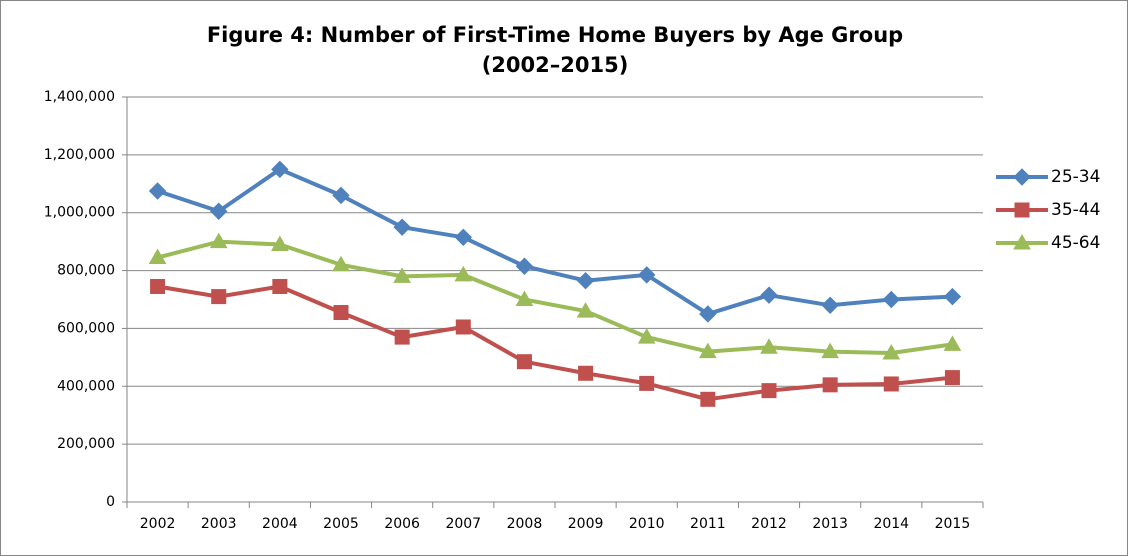 This screenshot has height=556, width=1128. I want to click on x-tick-label: 2012, so click(769, 524).